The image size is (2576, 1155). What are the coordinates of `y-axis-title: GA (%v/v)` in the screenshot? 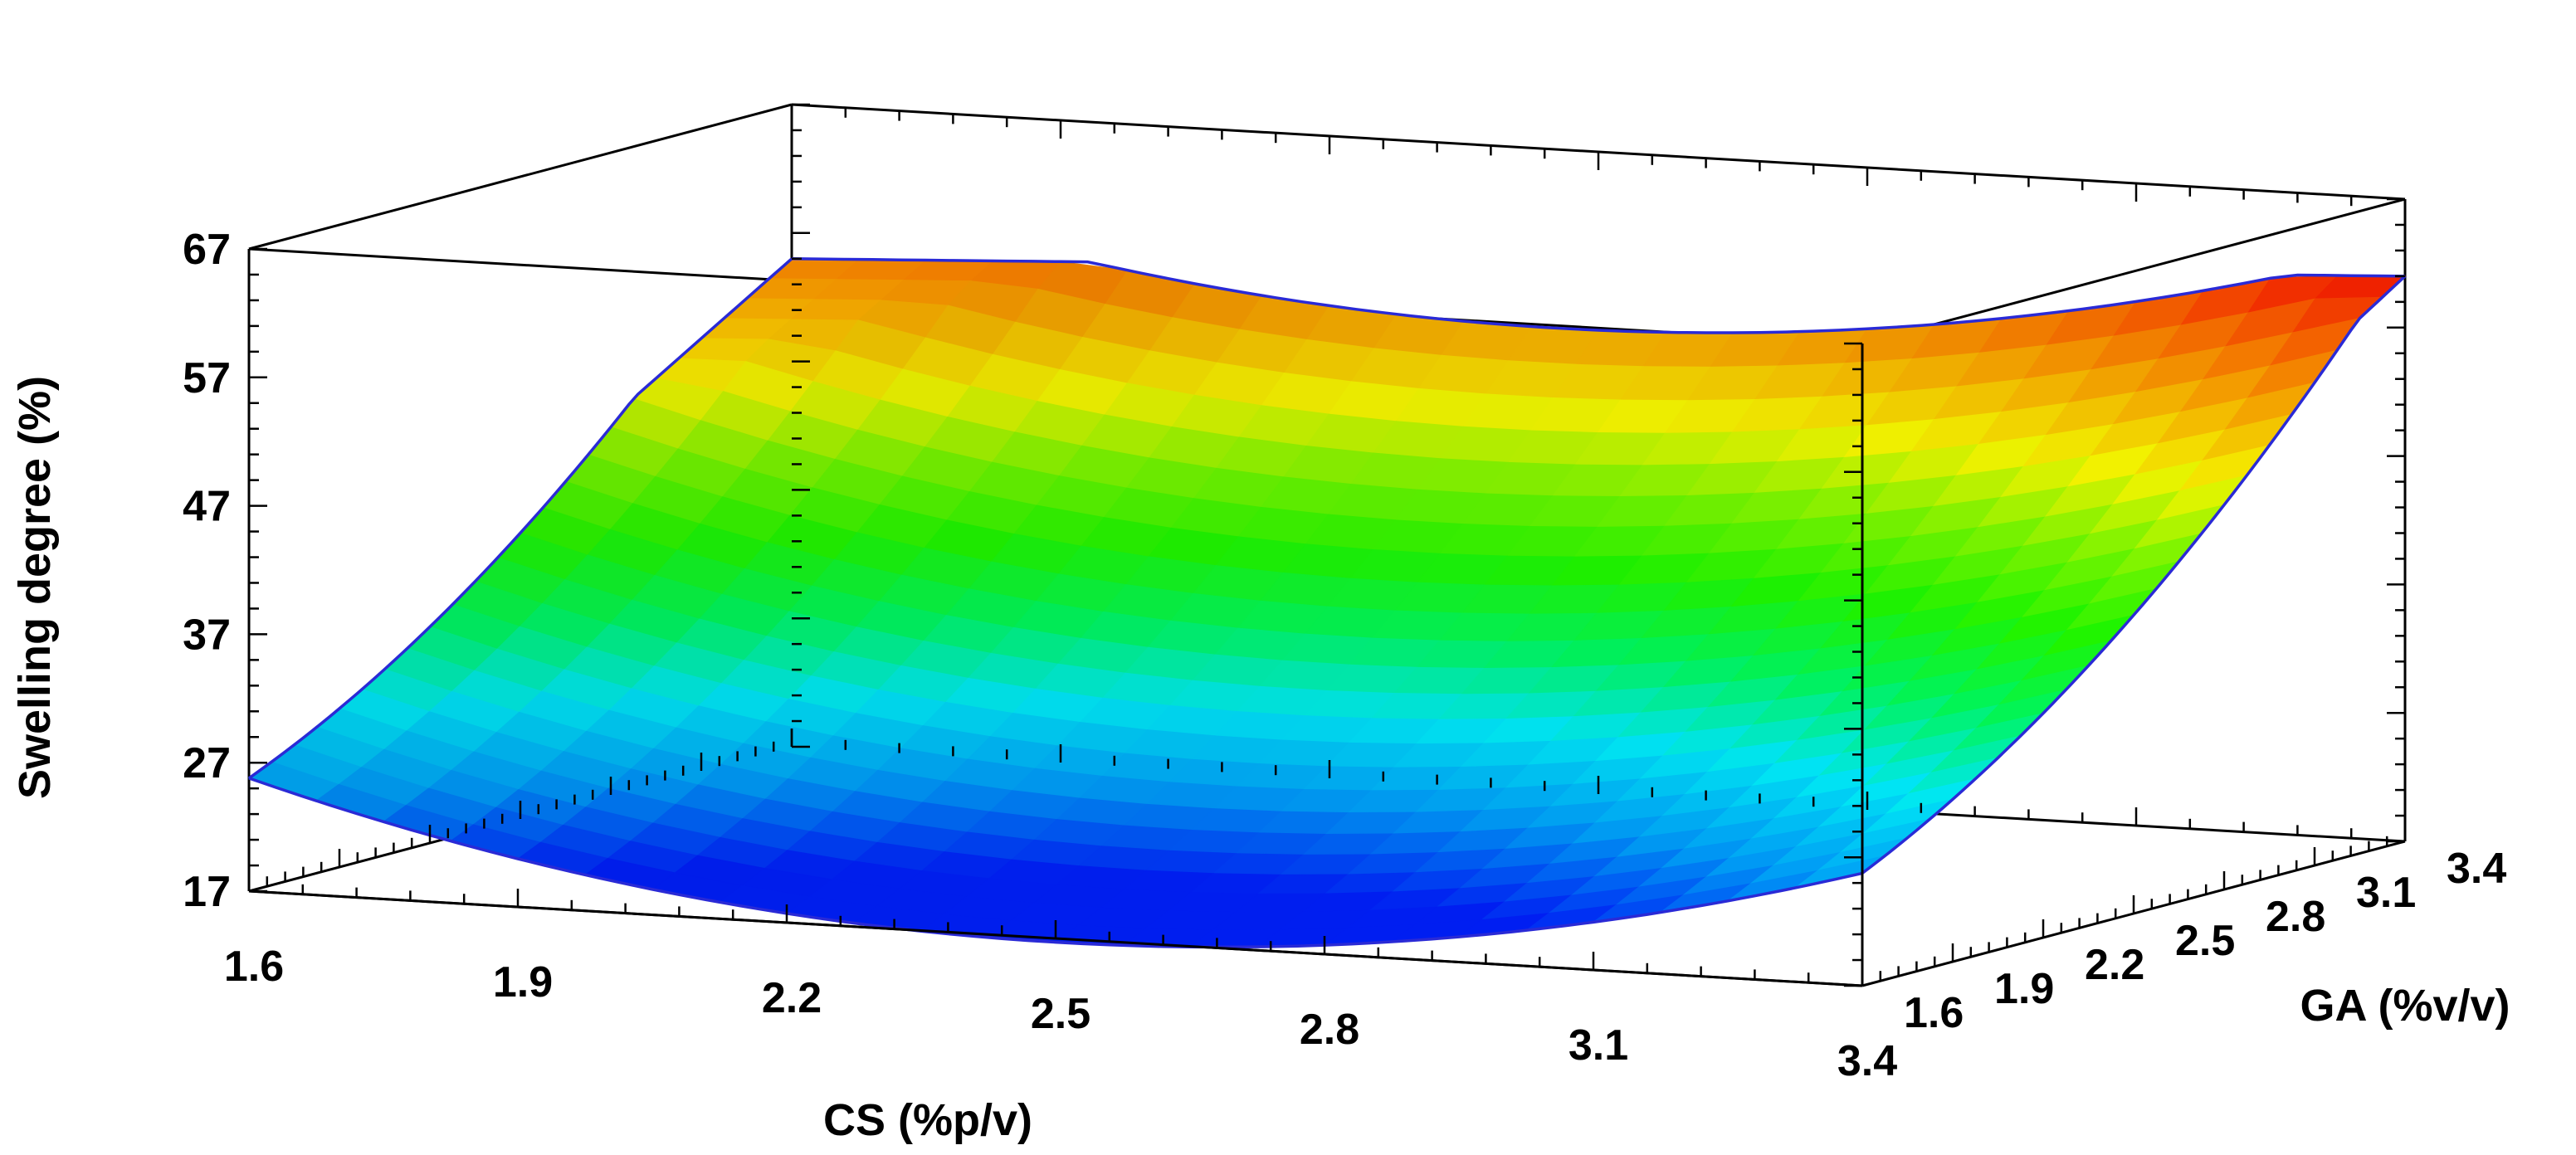 It's located at (2405, 1006).